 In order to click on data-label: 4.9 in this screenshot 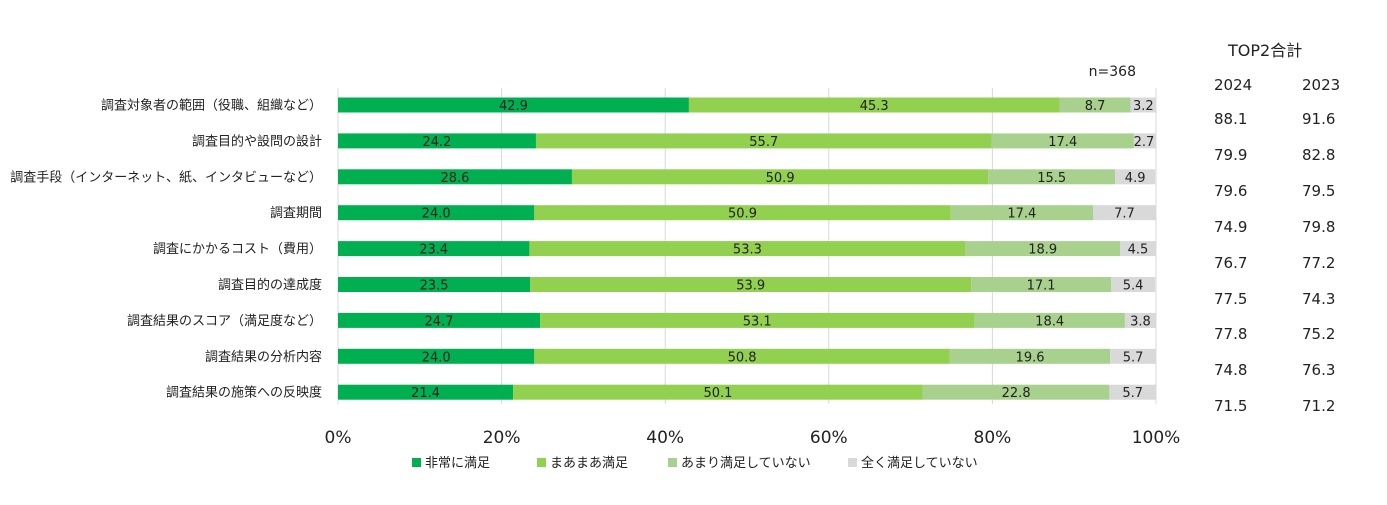, I will do `click(1135, 178)`.